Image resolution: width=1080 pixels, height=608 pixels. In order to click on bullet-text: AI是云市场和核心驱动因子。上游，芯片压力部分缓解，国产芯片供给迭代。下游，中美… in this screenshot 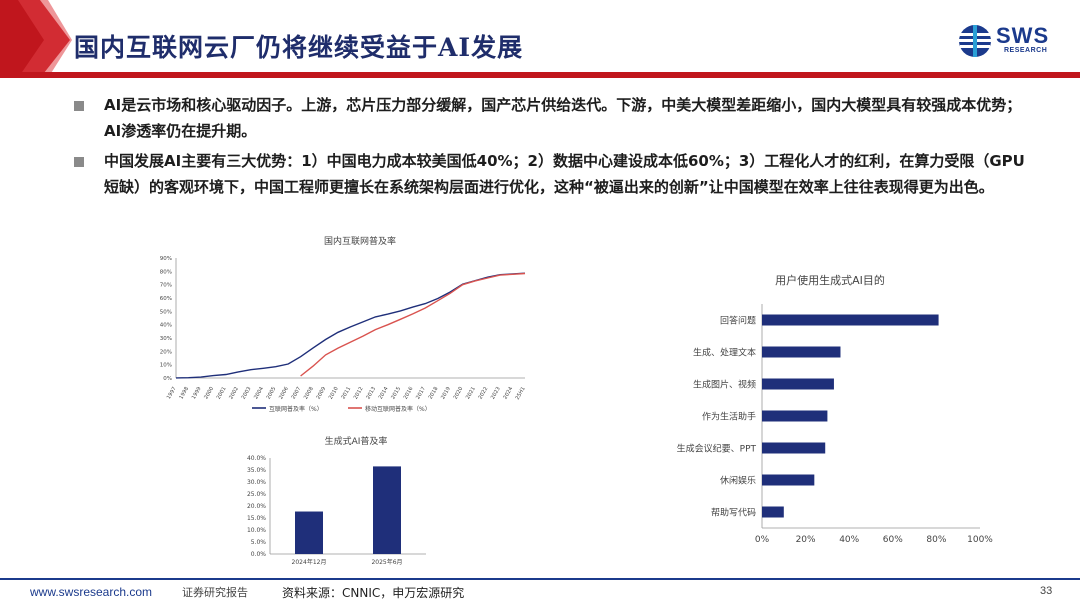, I will do `click(563, 118)`.